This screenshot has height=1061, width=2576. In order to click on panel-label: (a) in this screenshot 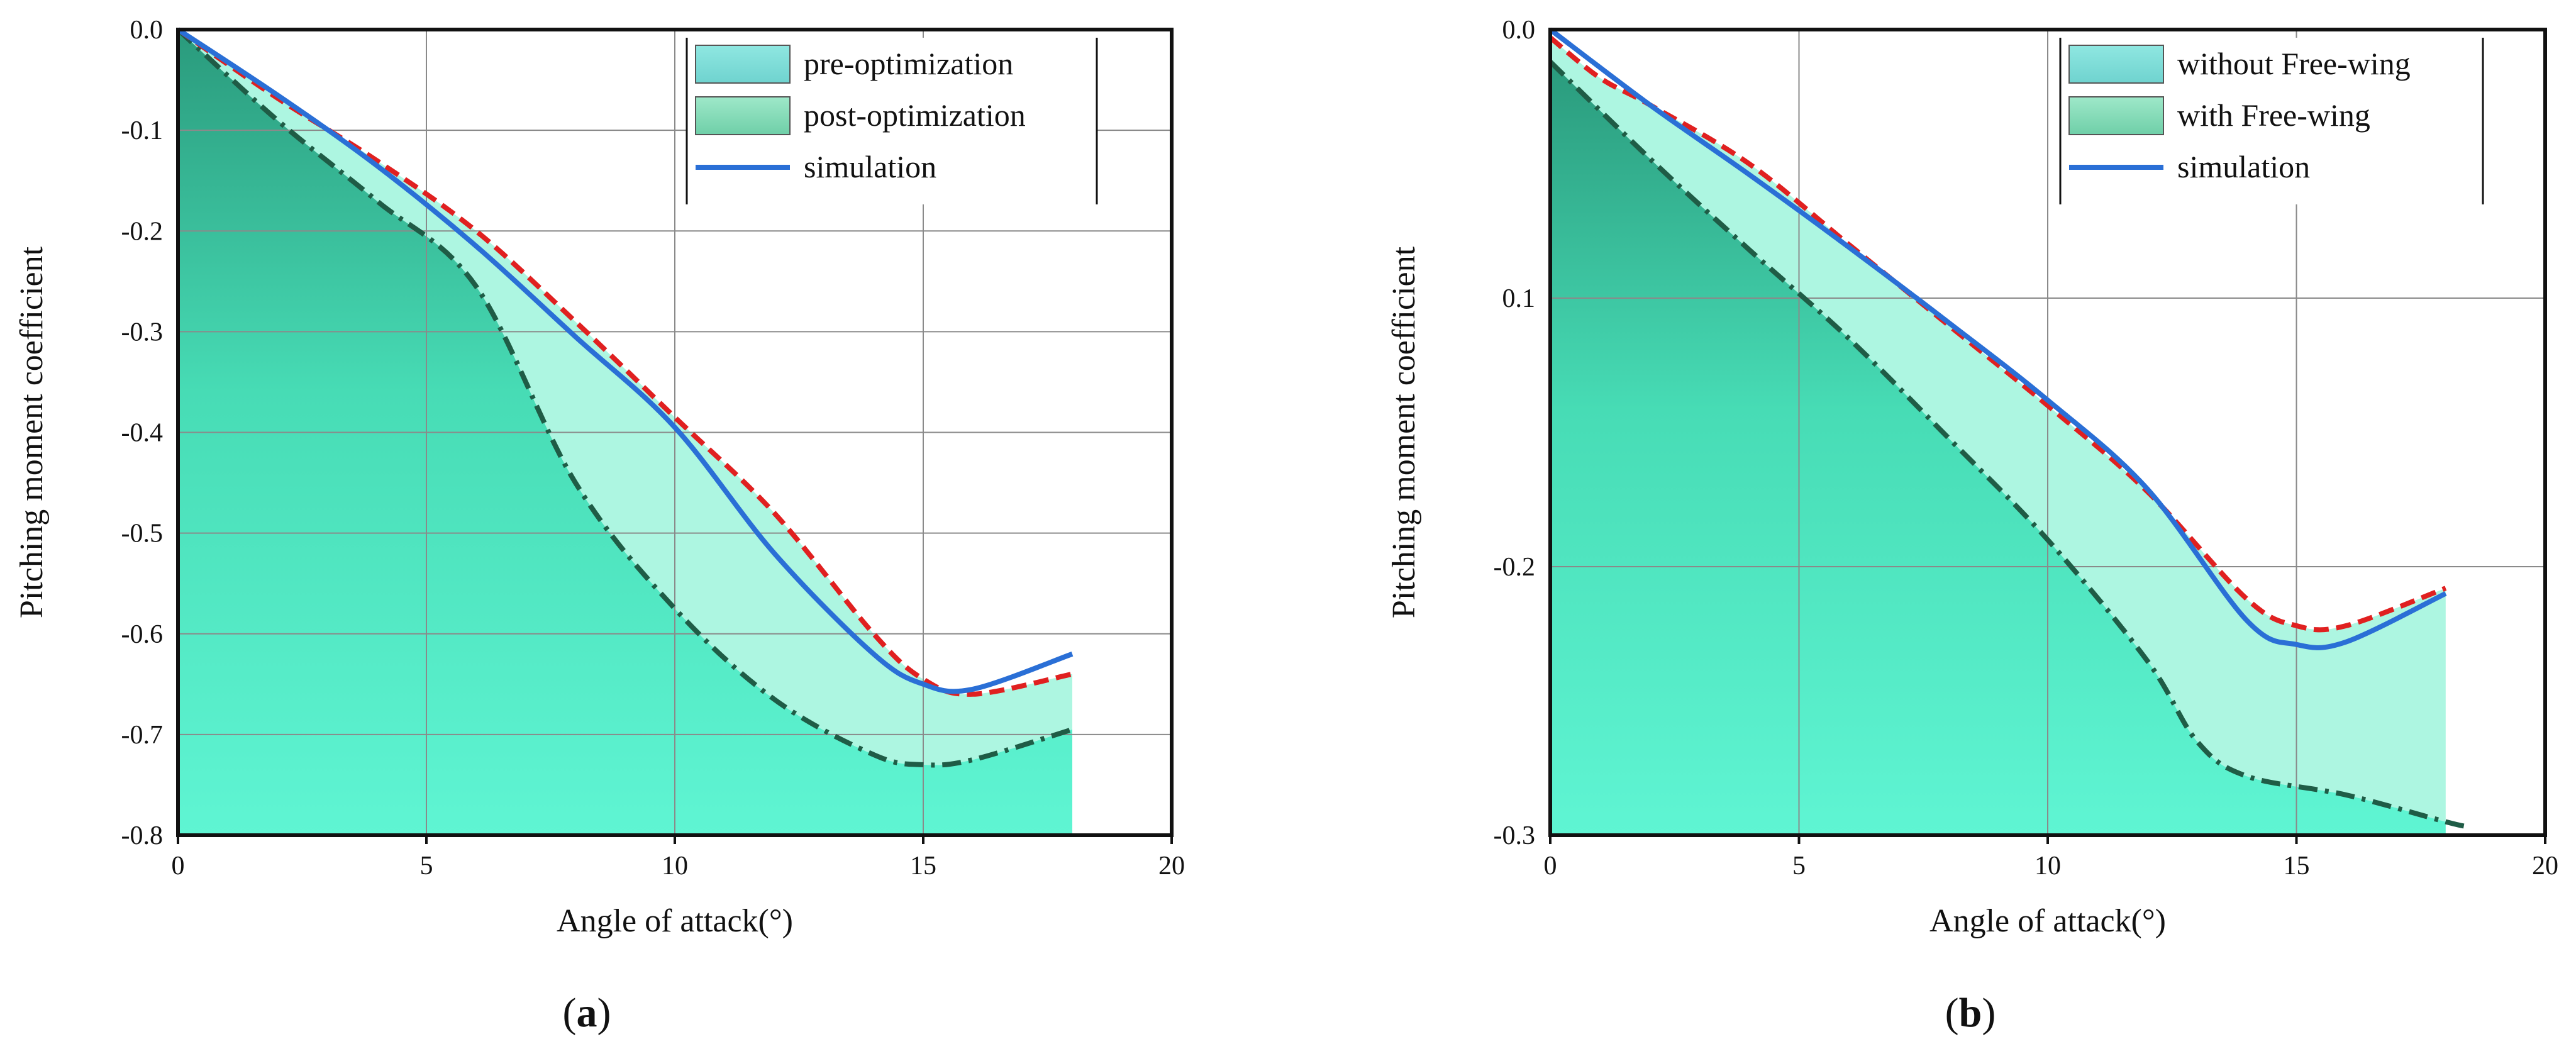, I will do `click(587, 1013)`.